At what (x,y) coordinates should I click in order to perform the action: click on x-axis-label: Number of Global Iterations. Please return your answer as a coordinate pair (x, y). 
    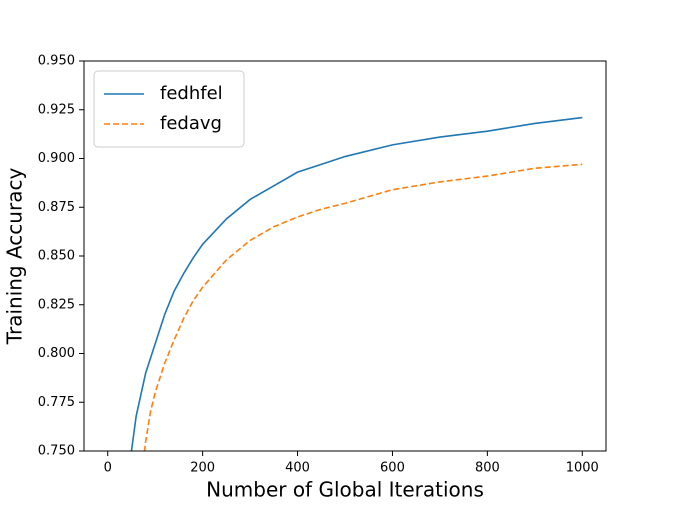
    Looking at the image, I should click on (345, 490).